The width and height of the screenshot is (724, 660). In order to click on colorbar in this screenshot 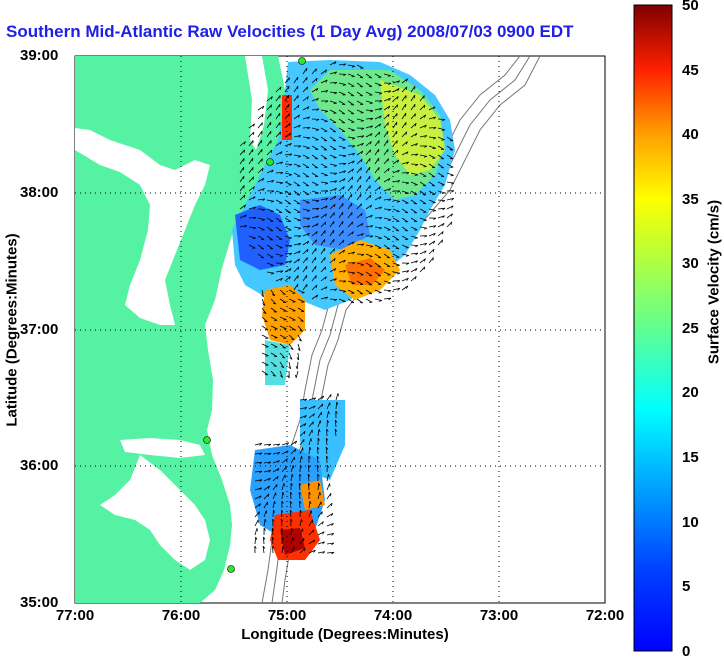, I will do `click(653, 328)`.